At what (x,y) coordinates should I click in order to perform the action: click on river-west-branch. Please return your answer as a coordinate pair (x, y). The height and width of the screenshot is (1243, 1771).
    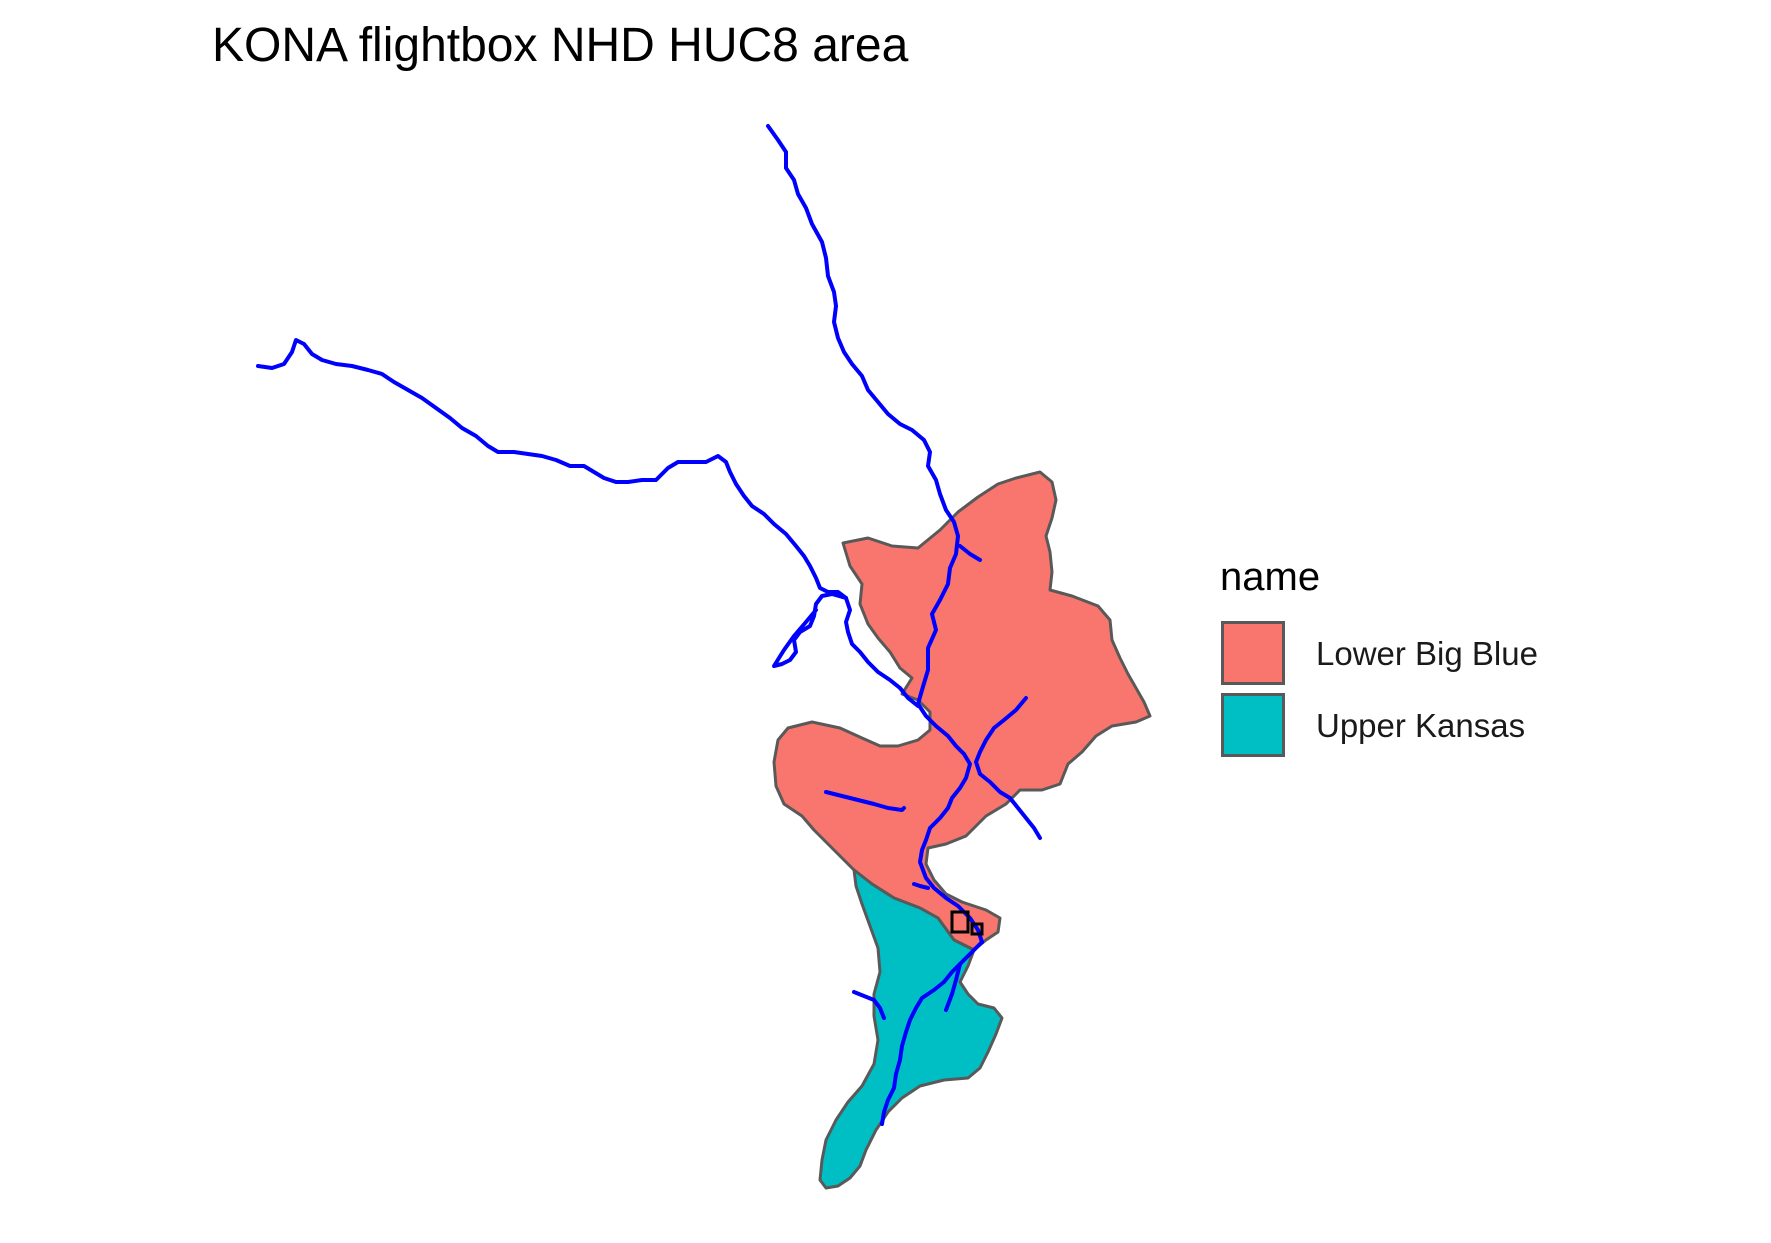
    Looking at the image, I should click on (588, 523).